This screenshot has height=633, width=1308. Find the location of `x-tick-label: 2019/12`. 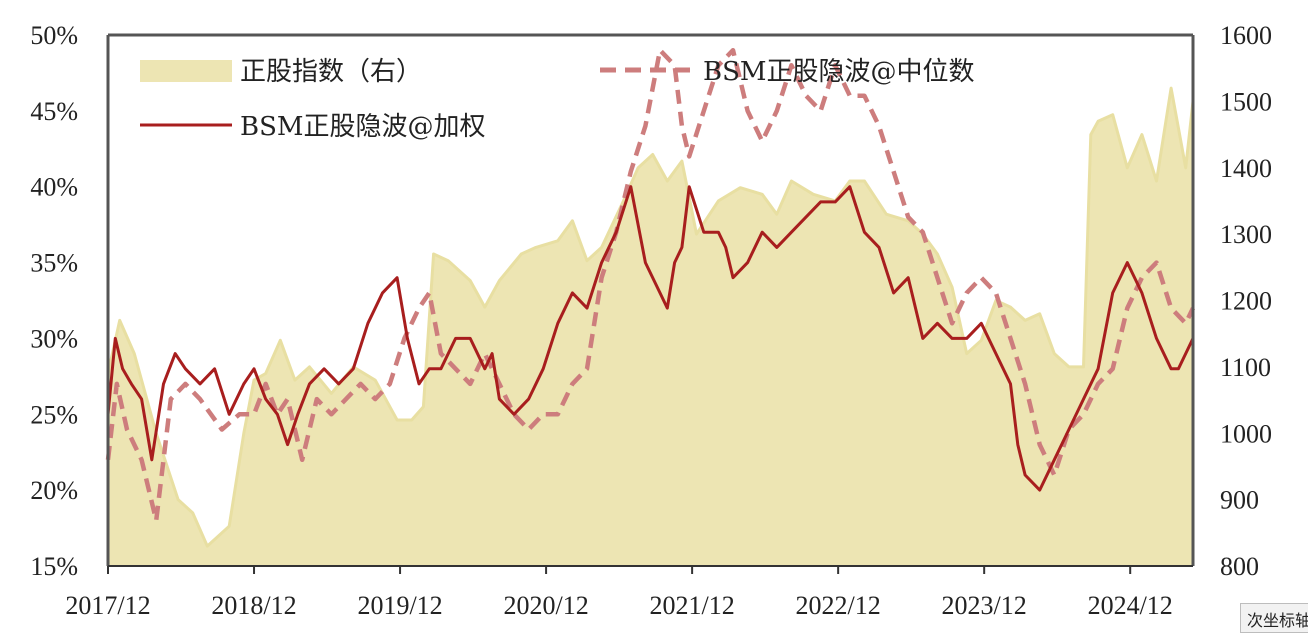

x-tick-label: 2019/12 is located at coordinates (399, 605).